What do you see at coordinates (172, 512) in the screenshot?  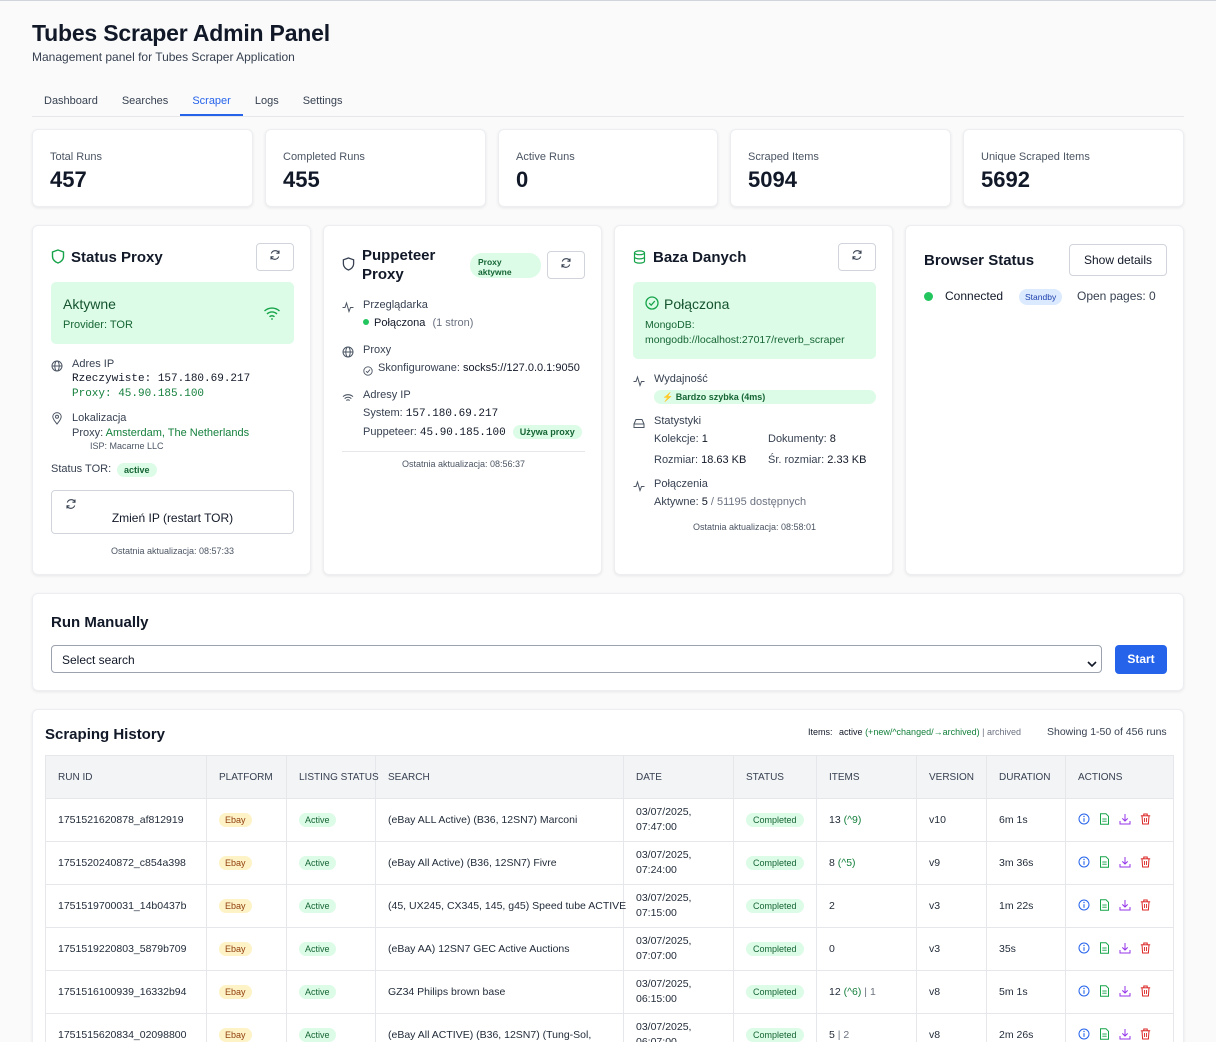 I see `change-ip-button: Zmień IP (restart TOR)` at bounding box center [172, 512].